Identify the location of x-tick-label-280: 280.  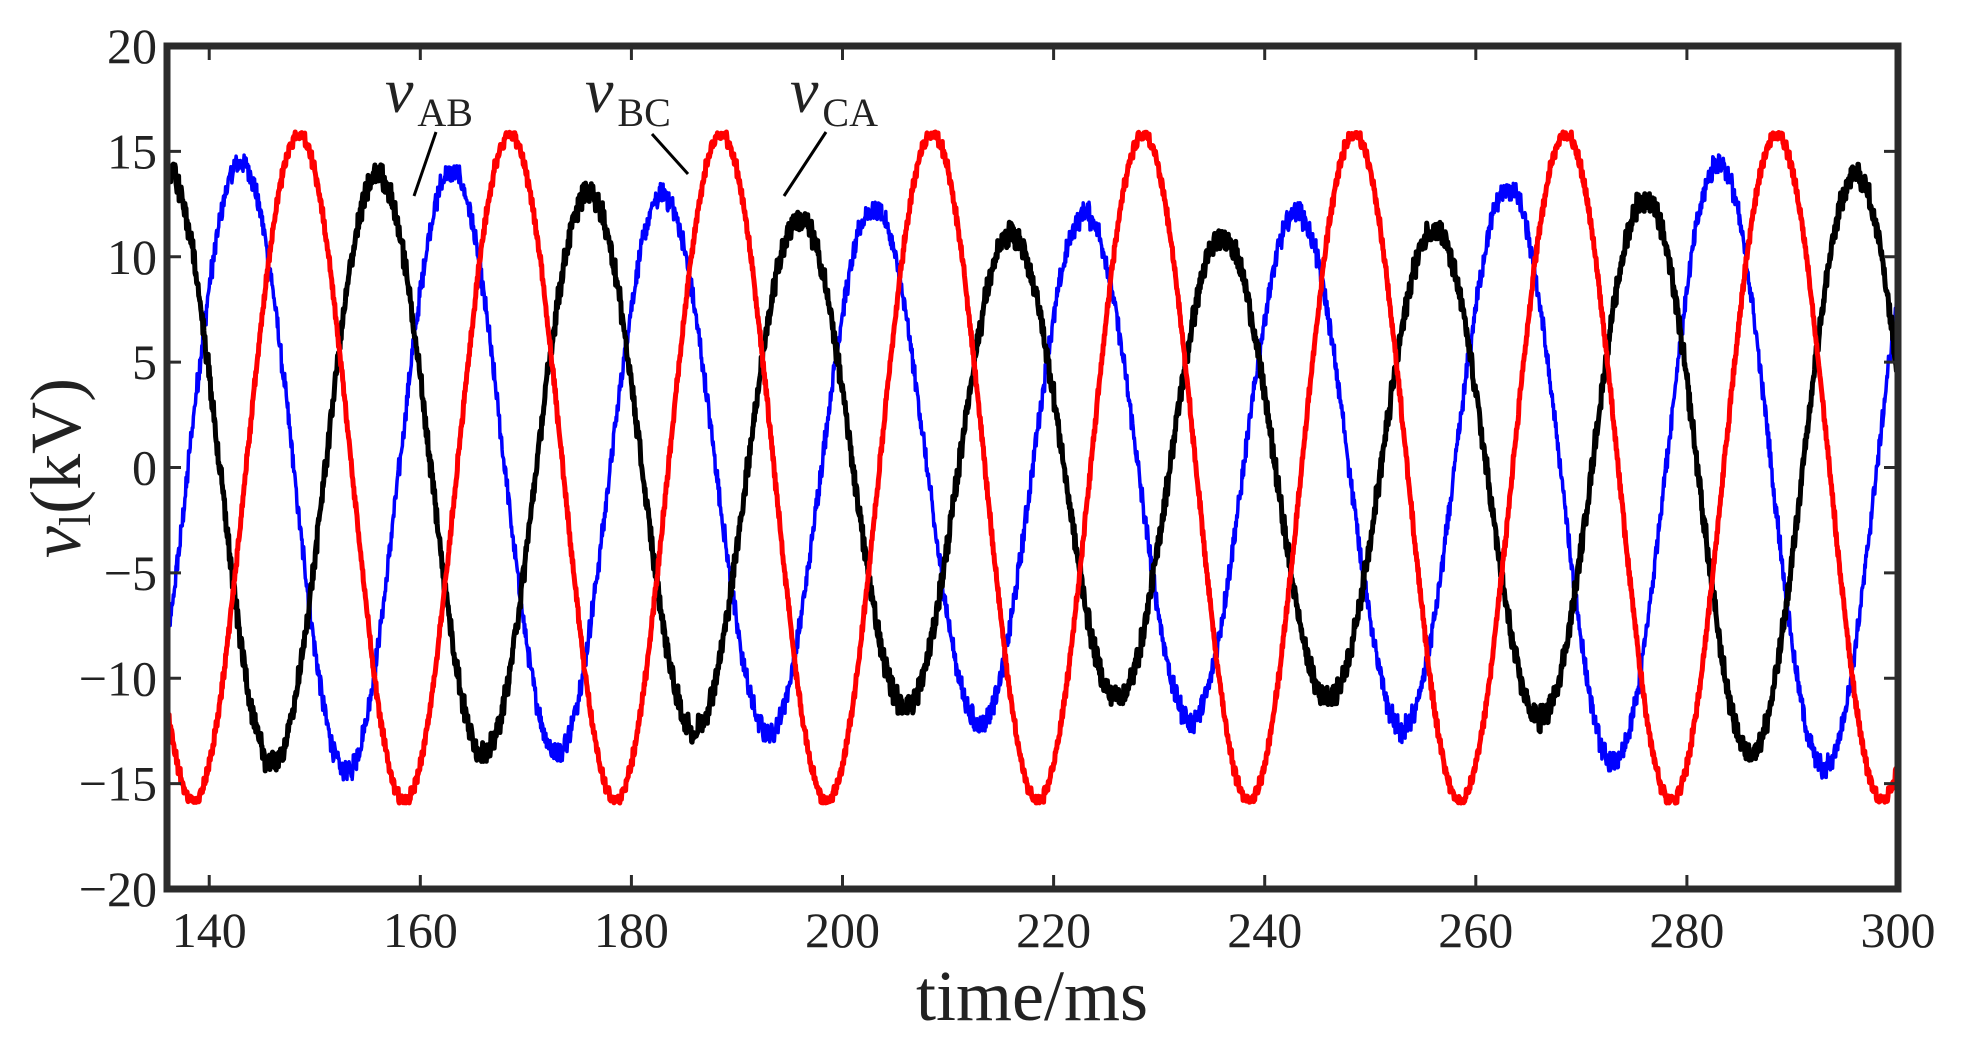
(1686, 930).